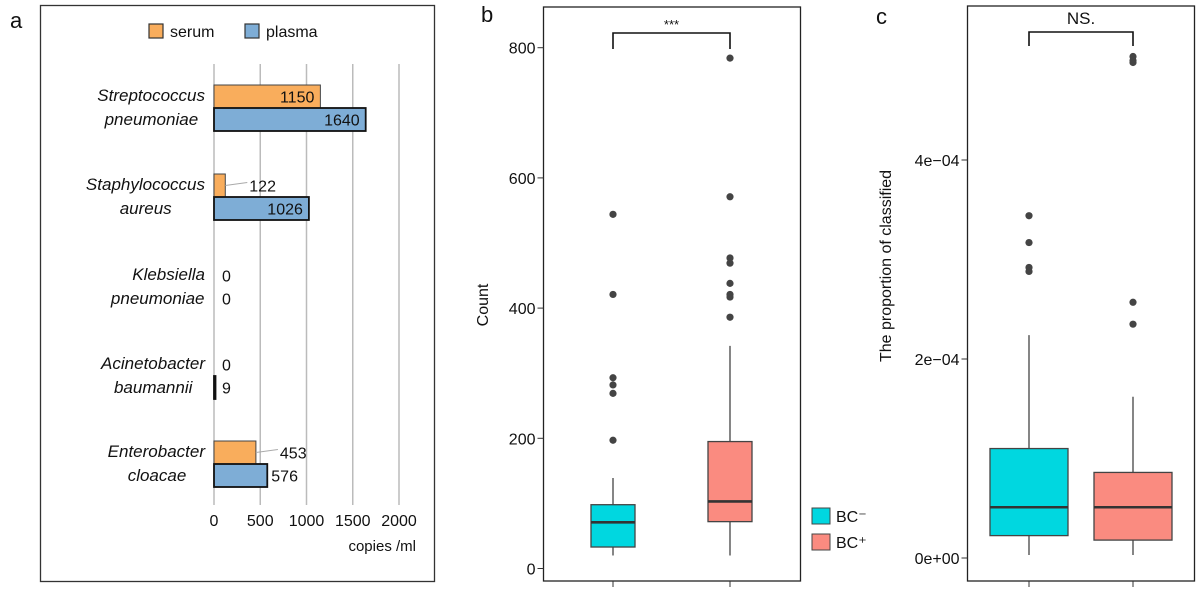  Describe the element at coordinates (252, 31) in the screenshot. I see `legend-swatch-plasma` at that location.